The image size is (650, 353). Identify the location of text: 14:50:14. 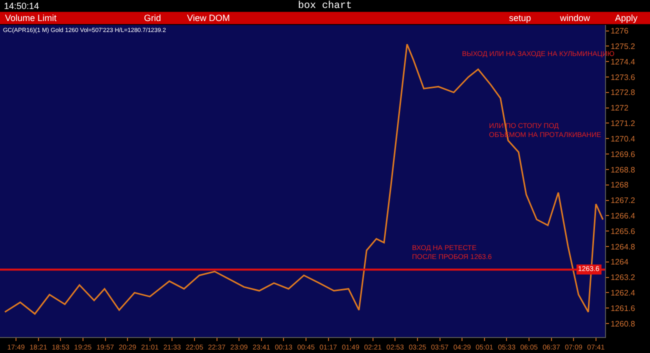
(22, 6).